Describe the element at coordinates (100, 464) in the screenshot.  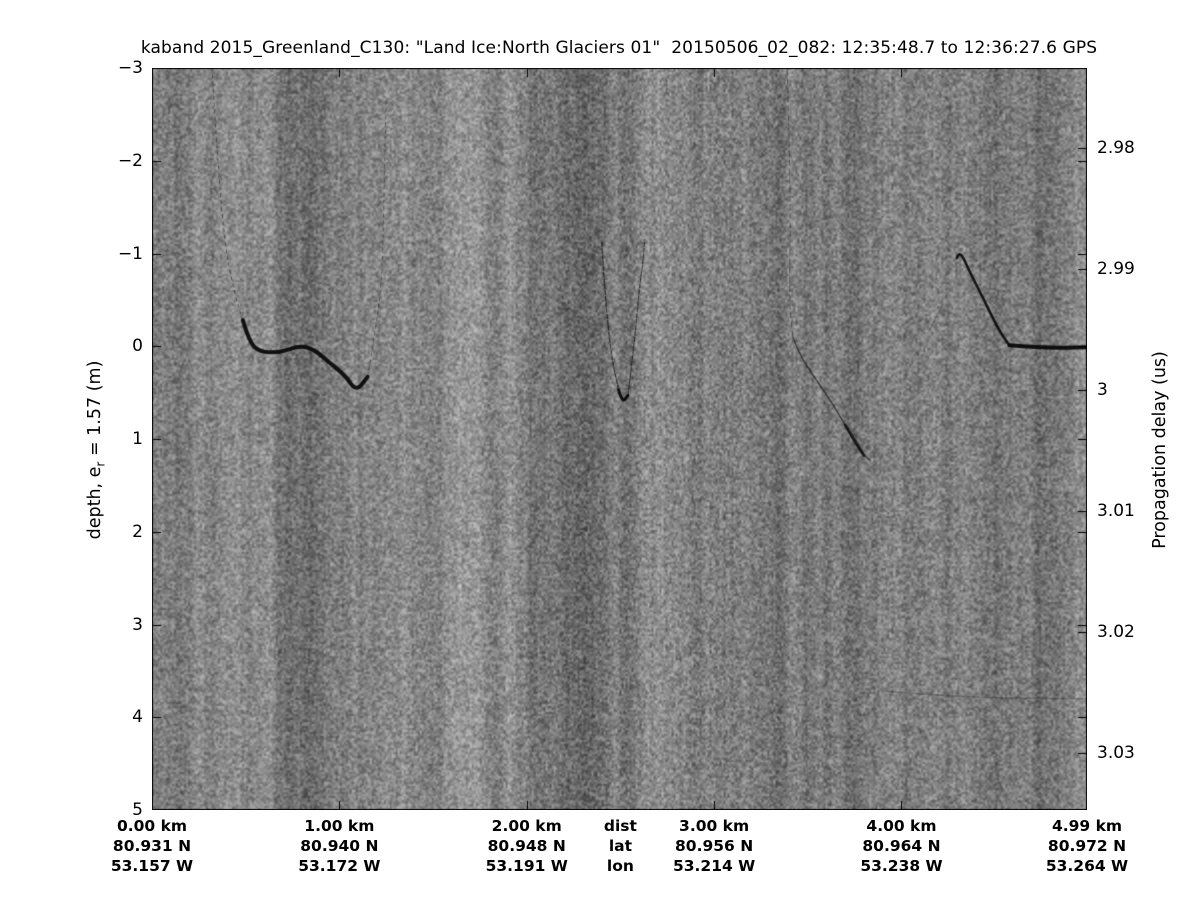
I see `left-axis-label-subscript: r` at that location.